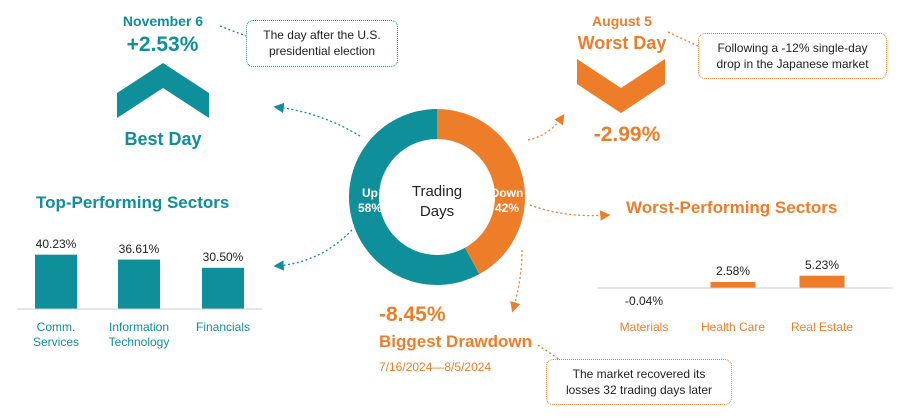 The image size is (905, 417). Describe the element at coordinates (733, 327) in the screenshot. I see `bar-category-label: Health Care` at that location.